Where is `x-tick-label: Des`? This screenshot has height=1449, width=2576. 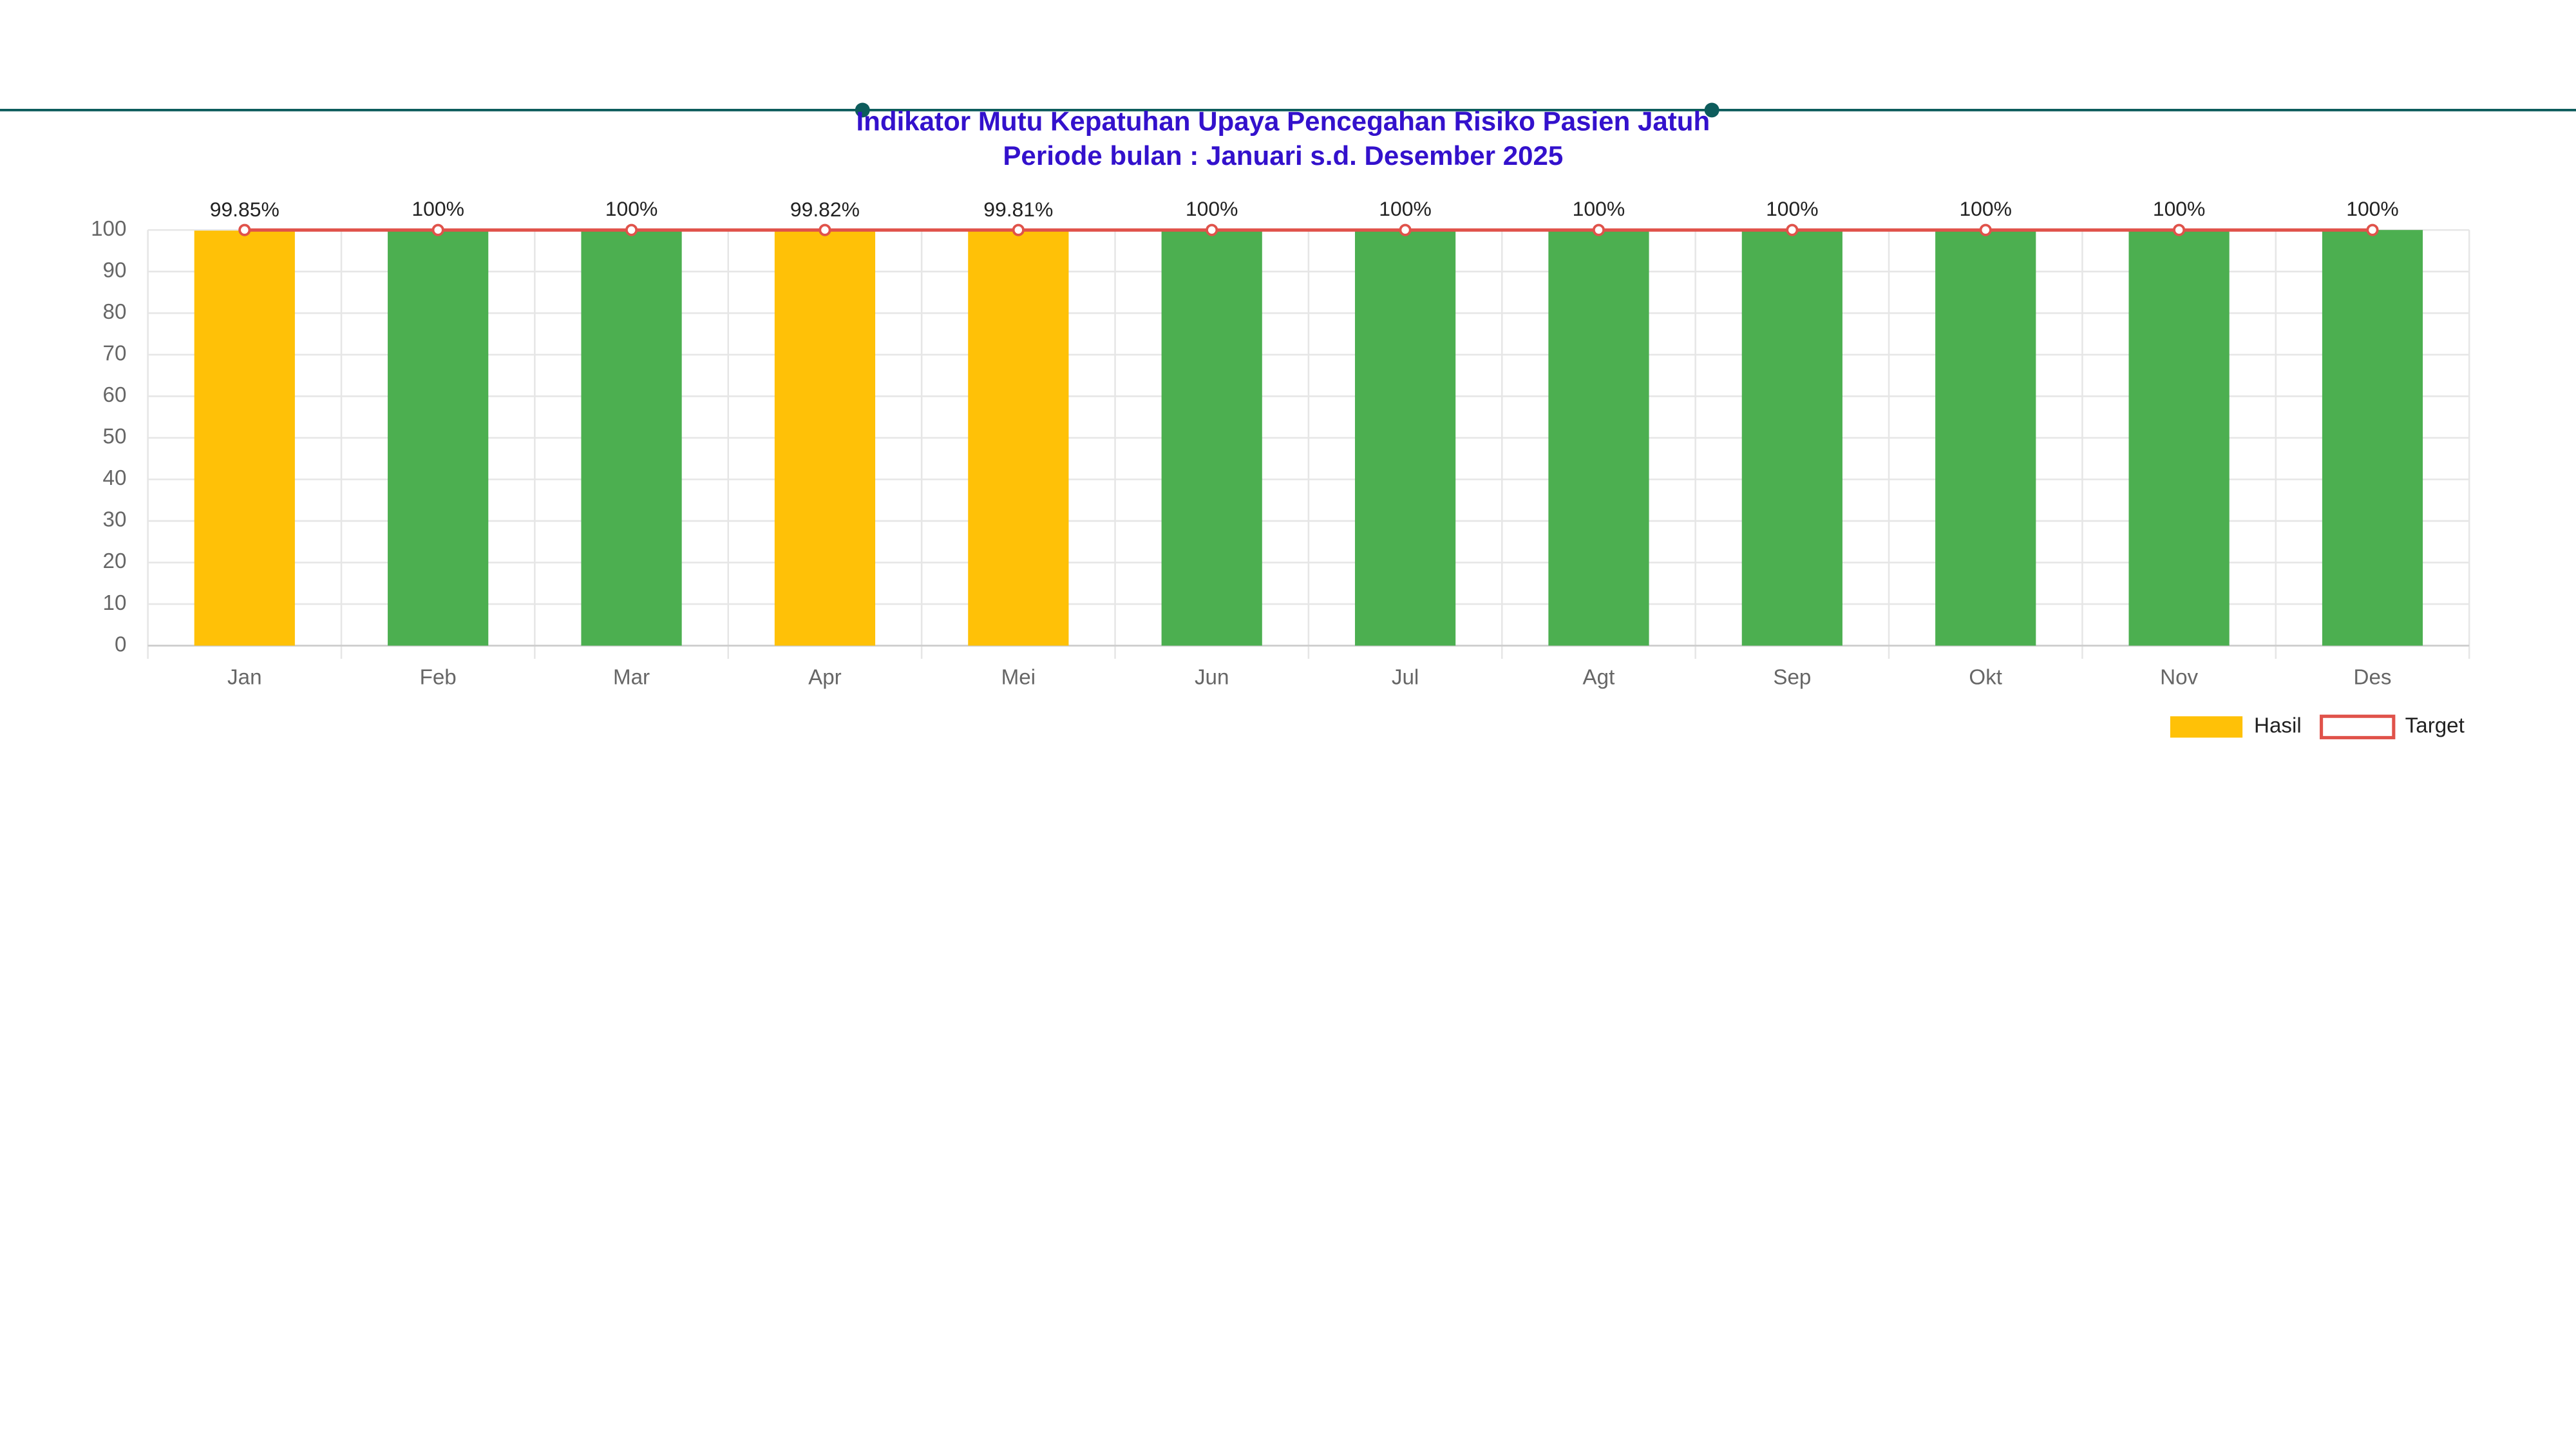 x-tick-label: Des is located at coordinates (2373, 677).